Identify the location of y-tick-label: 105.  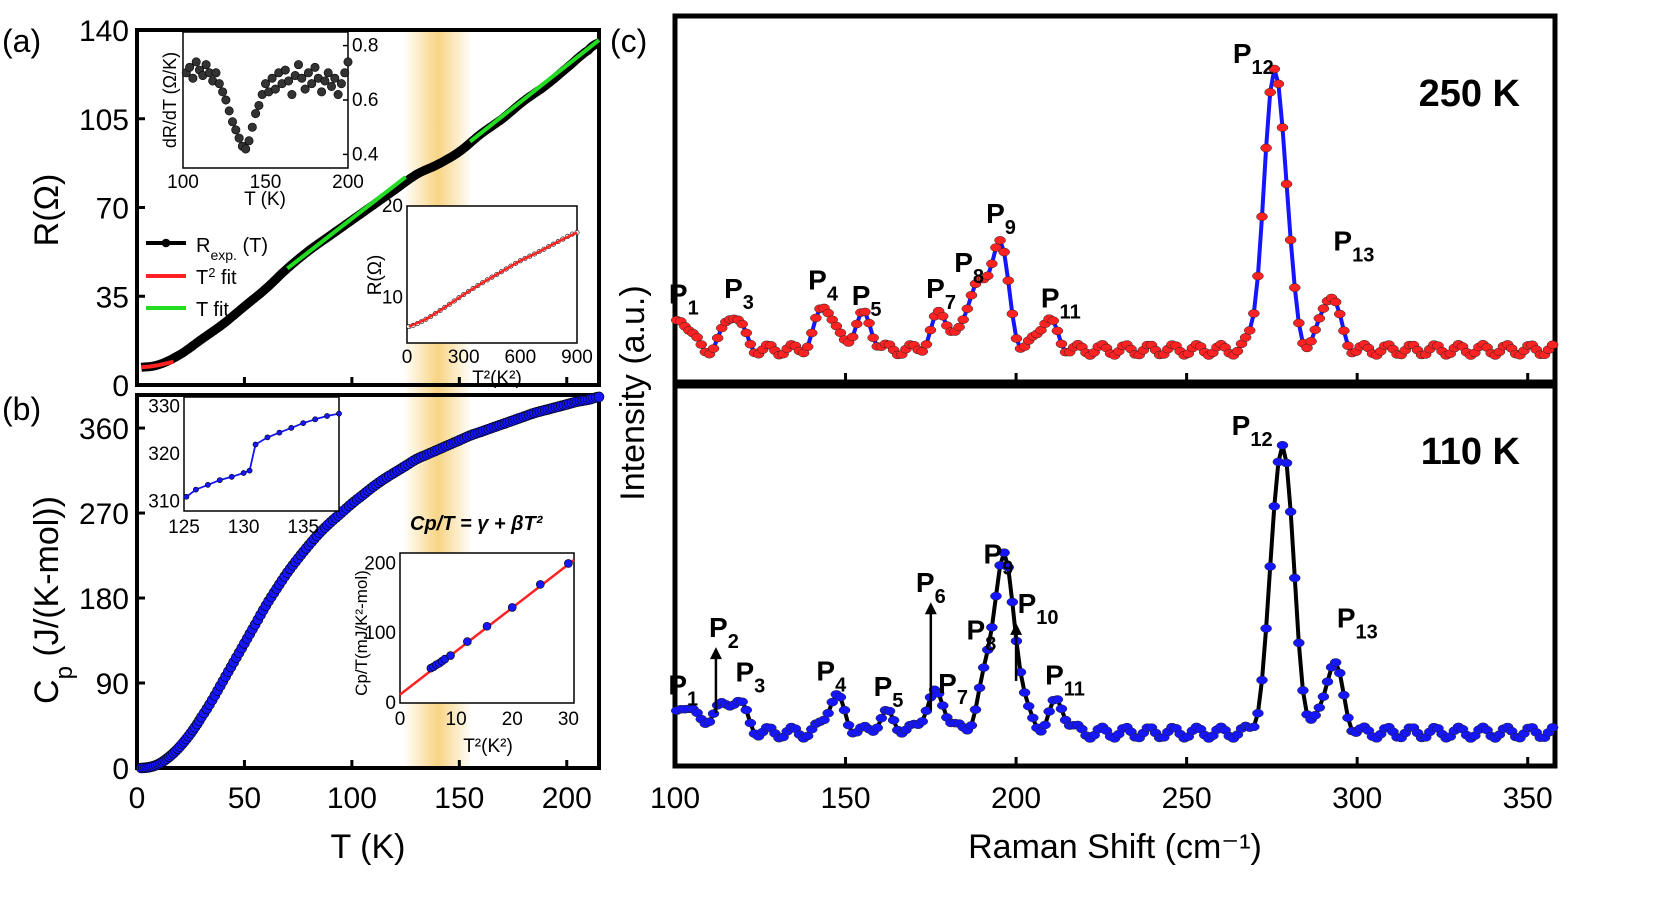
(104, 120).